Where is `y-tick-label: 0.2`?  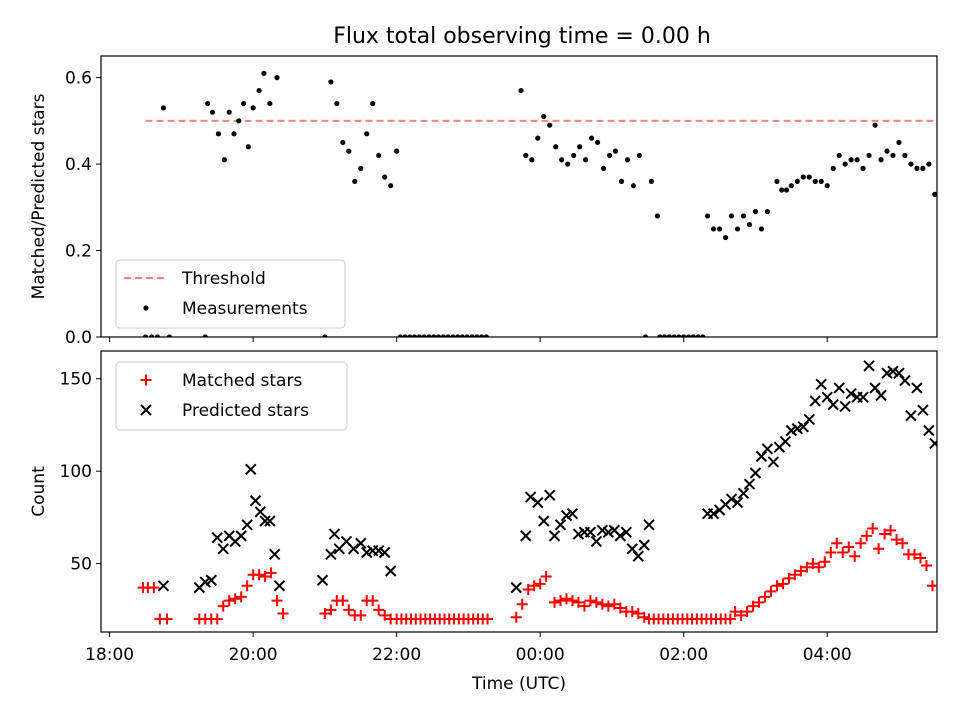
y-tick-label: 0.2 is located at coordinates (78, 252).